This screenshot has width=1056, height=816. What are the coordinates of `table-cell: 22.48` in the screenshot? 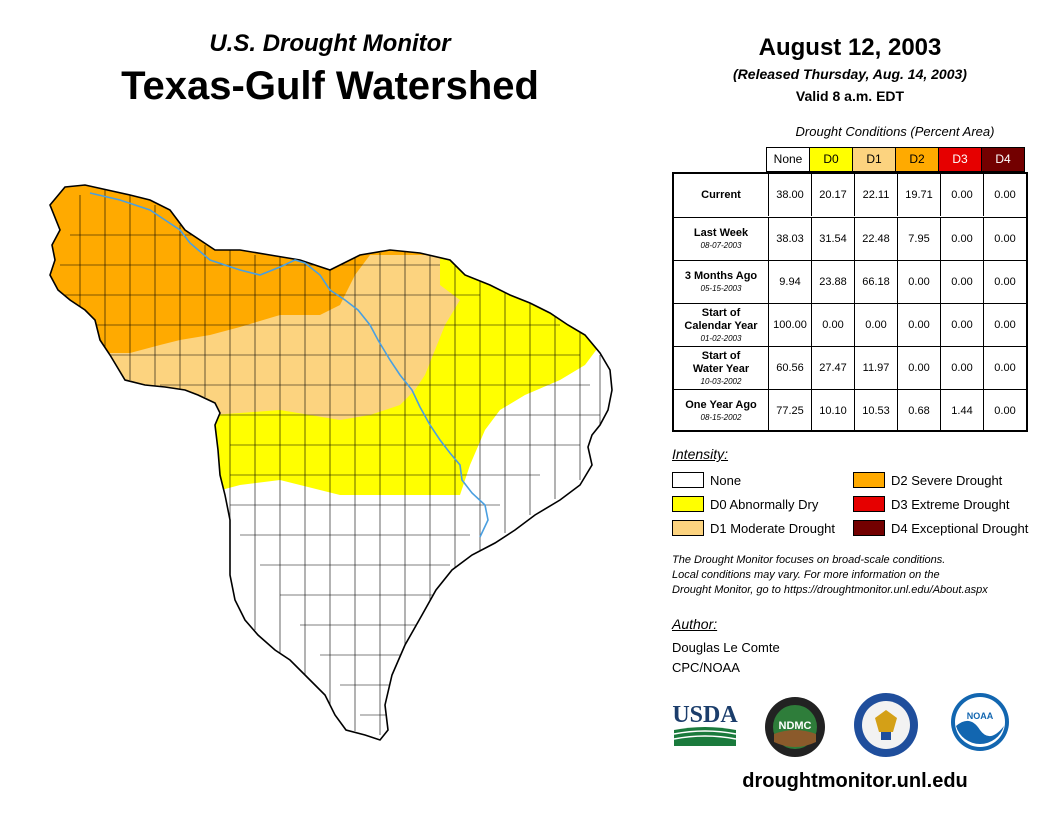 It's located at (875, 239).